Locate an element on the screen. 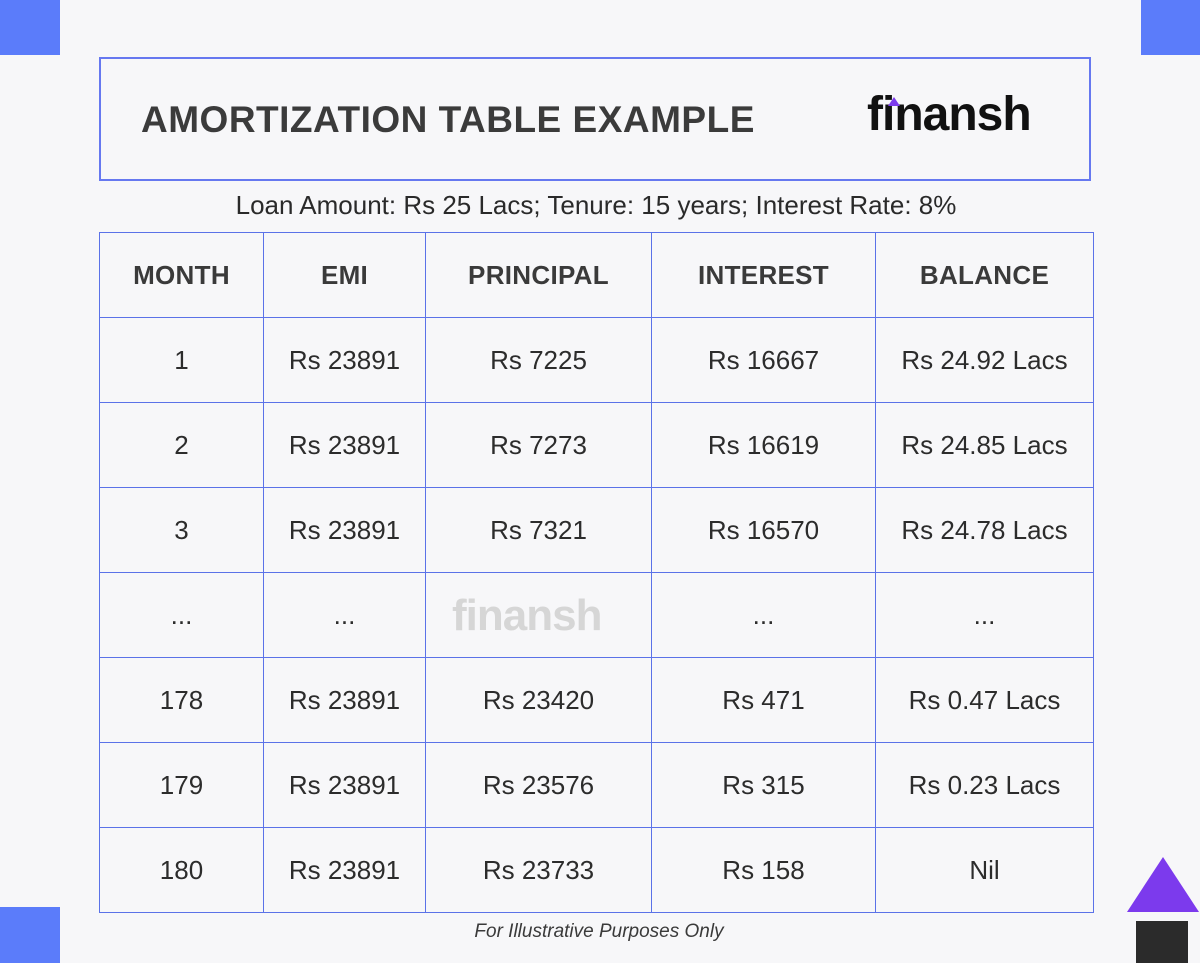 This screenshot has height=963, width=1200. cell-month: 178 is located at coordinates (181, 700).